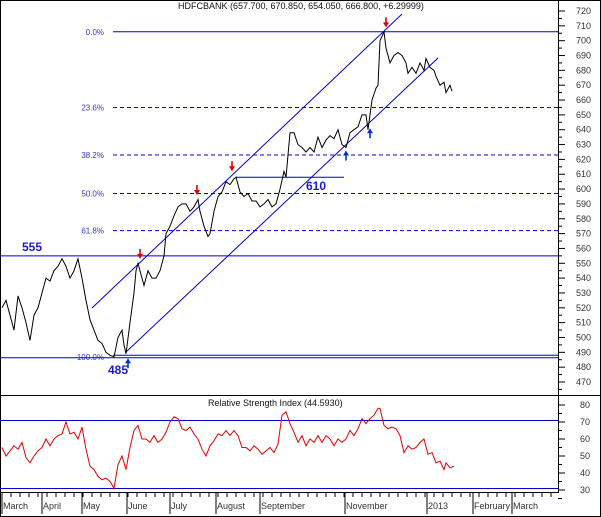  Describe the element at coordinates (92, 231) in the screenshot. I see `fib-label: 61.8%` at that location.